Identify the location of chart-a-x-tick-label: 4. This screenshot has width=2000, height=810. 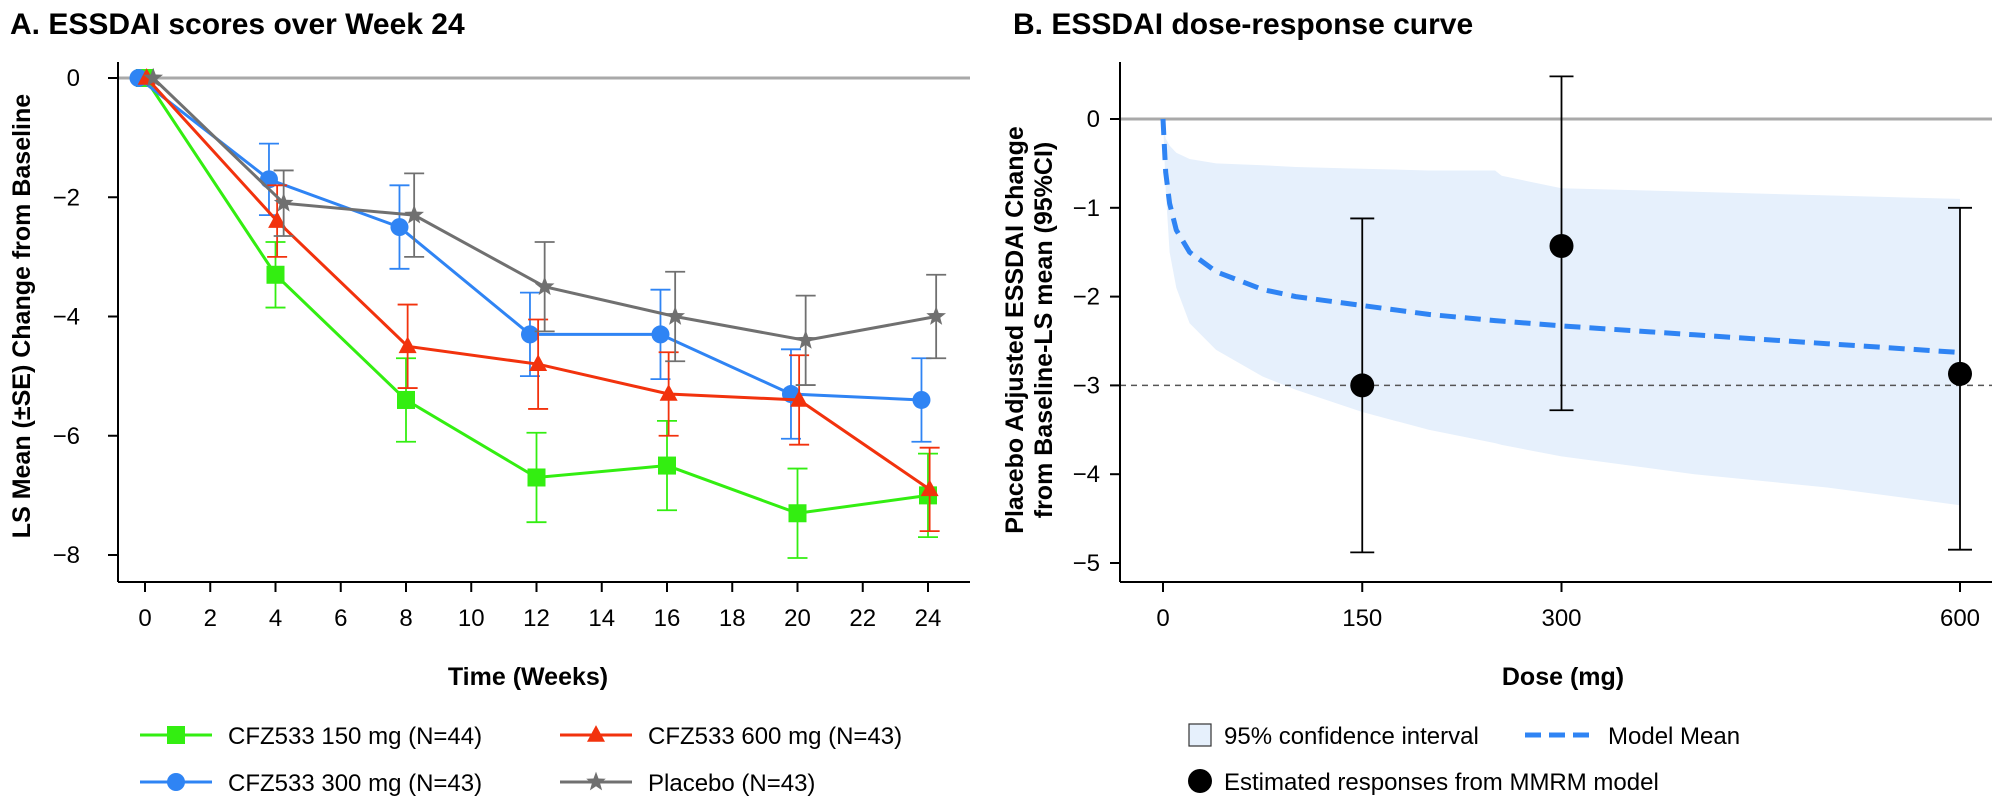
(275, 618).